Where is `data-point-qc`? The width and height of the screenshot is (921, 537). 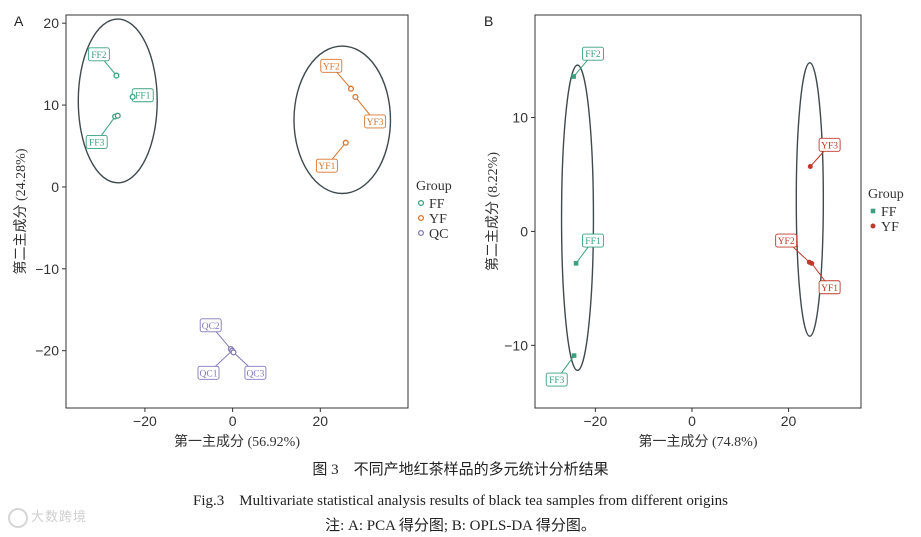
data-point-qc is located at coordinates (233, 352).